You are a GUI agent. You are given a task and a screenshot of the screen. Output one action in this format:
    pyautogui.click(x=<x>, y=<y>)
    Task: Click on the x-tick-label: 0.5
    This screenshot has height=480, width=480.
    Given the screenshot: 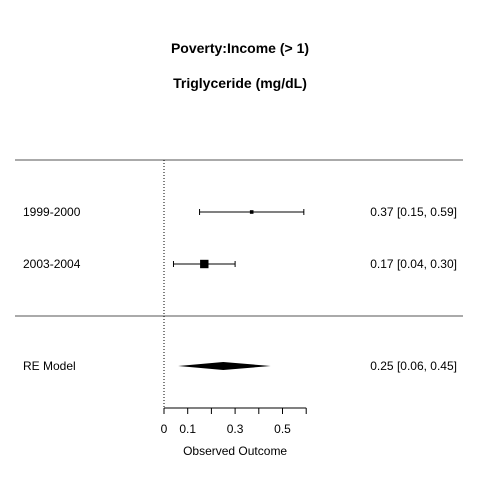 What is the action you would take?
    pyautogui.click(x=282, y=429)
    